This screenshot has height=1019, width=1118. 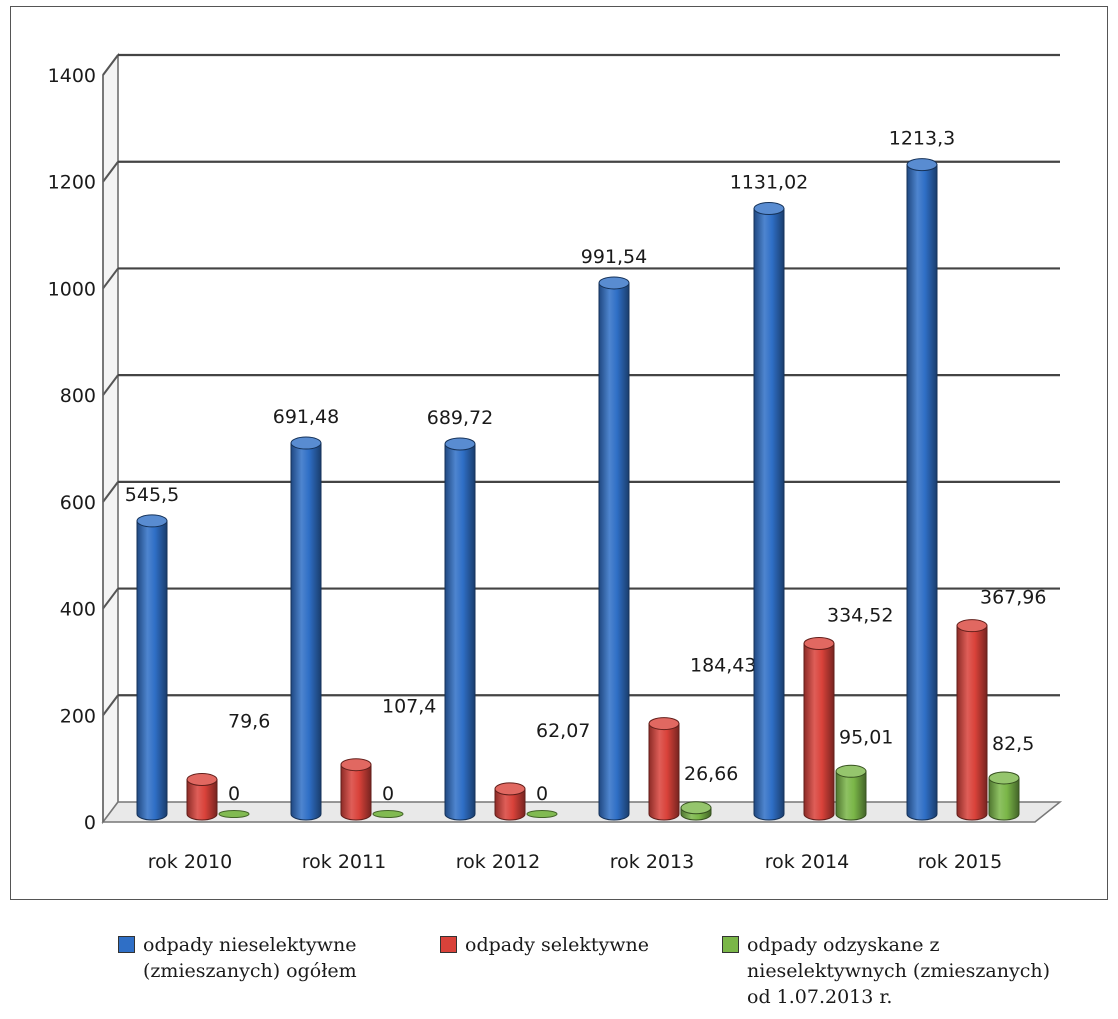 What do you see at coordinates (1004, 778) in the screenshot?
I see `bar-odzyskane-rok-2015-top` at bounding box center [1004, 778].